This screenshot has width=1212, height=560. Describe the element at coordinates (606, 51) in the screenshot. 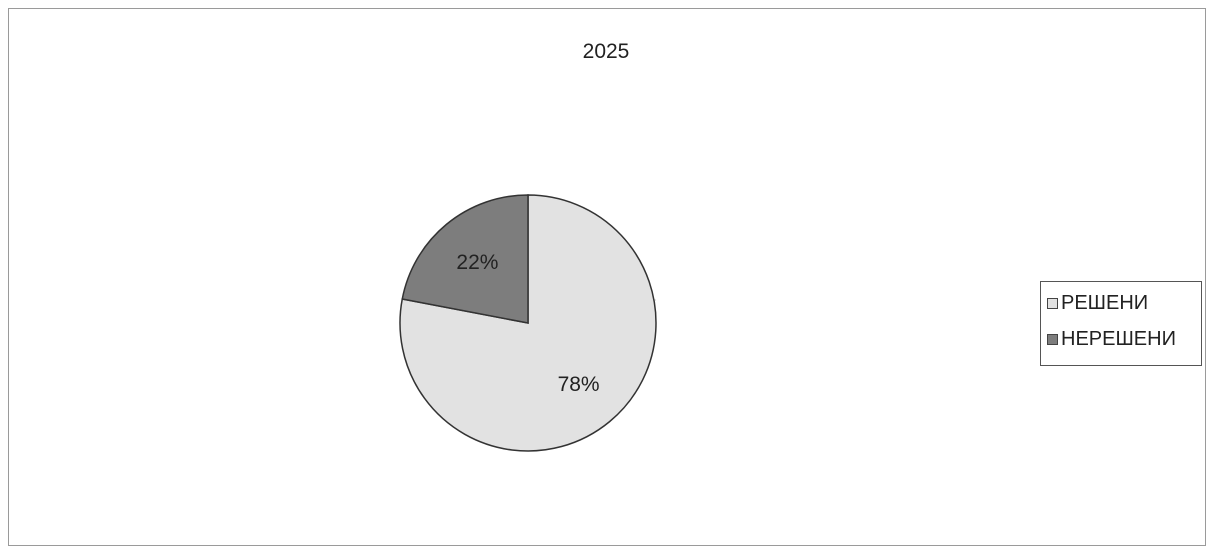

I see `chart-title: 2025` at that location.